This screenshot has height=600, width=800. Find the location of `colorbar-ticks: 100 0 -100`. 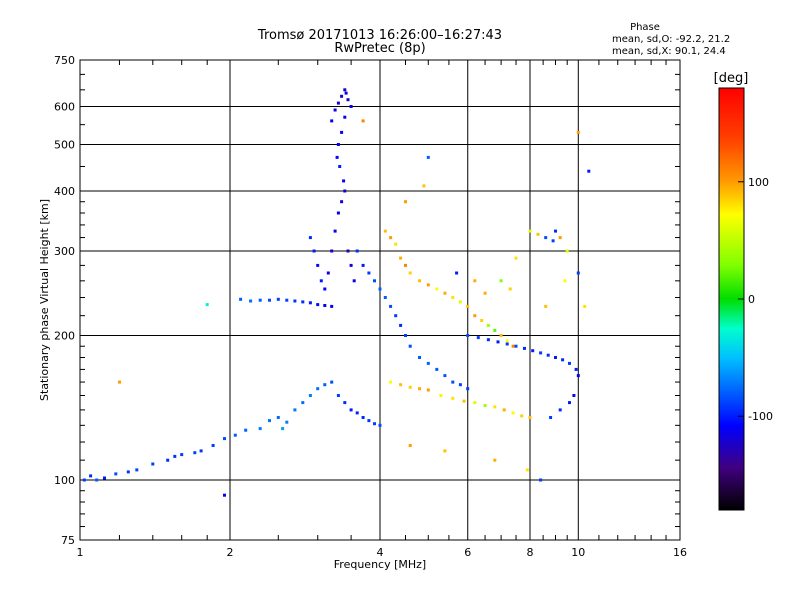

colorbar-ticks: 100 0 -100 is located at coordinates (755, 299).